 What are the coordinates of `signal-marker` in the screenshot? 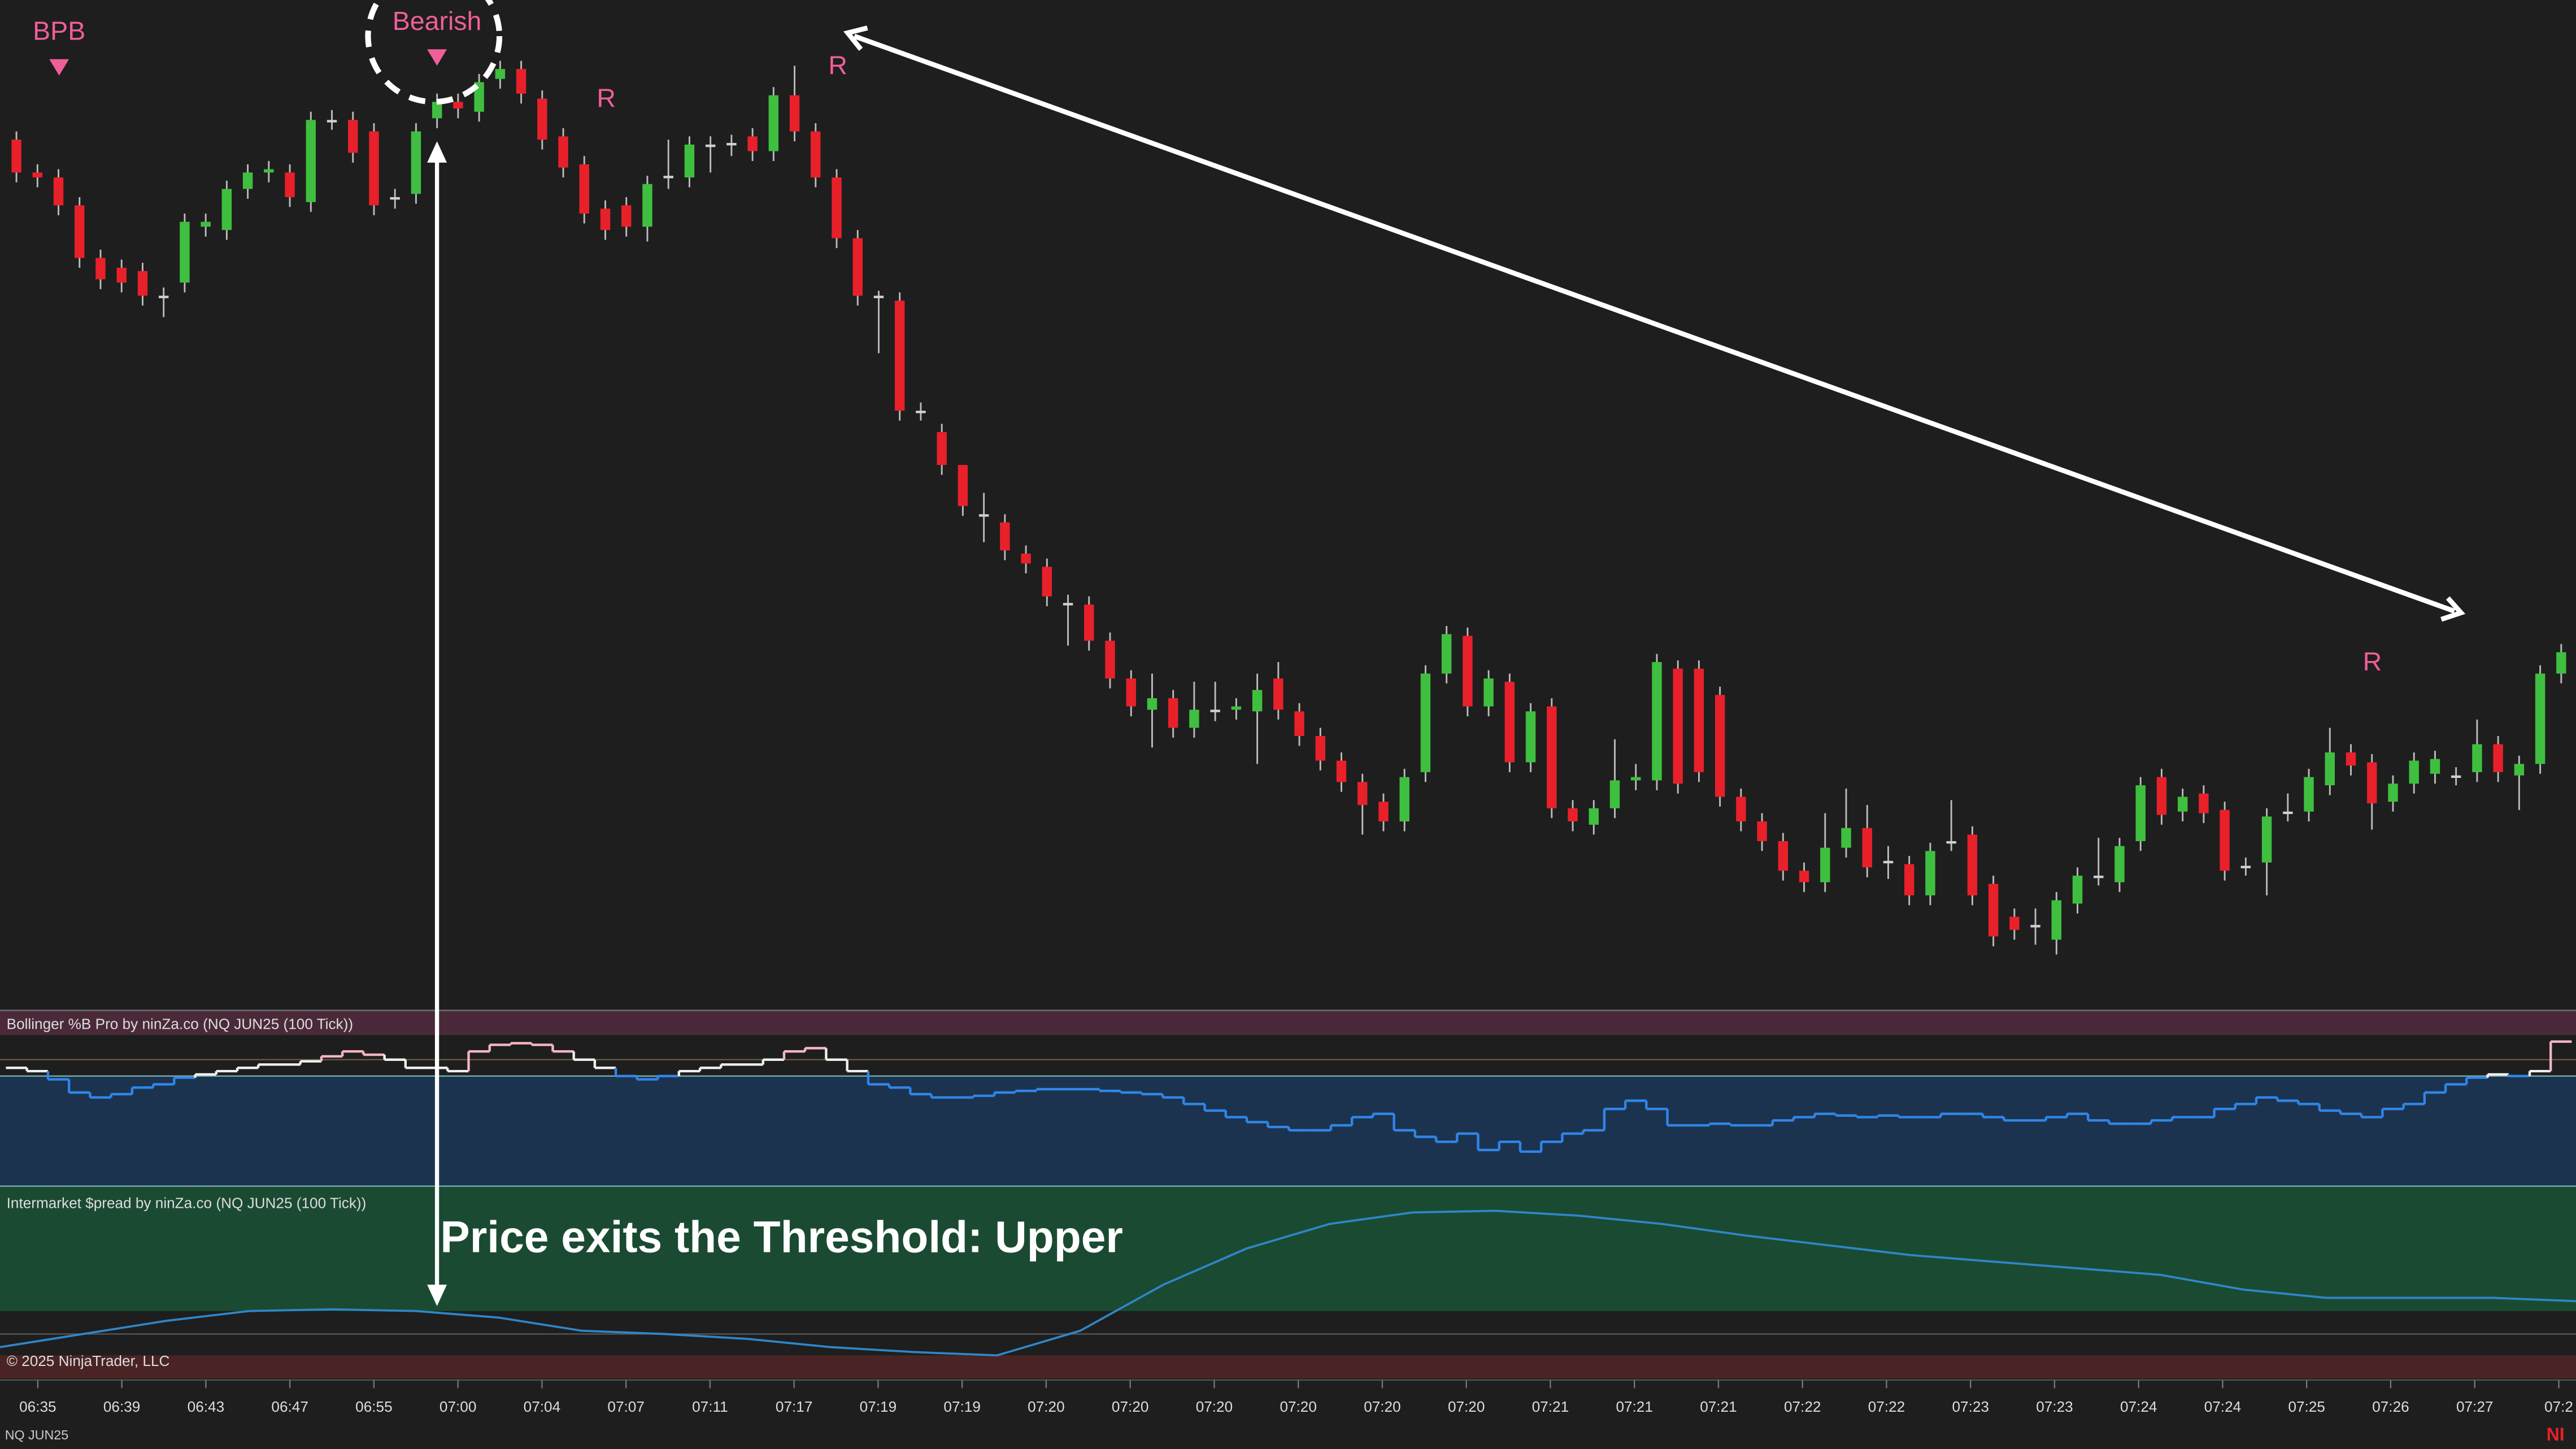 It's located at (59, 67).